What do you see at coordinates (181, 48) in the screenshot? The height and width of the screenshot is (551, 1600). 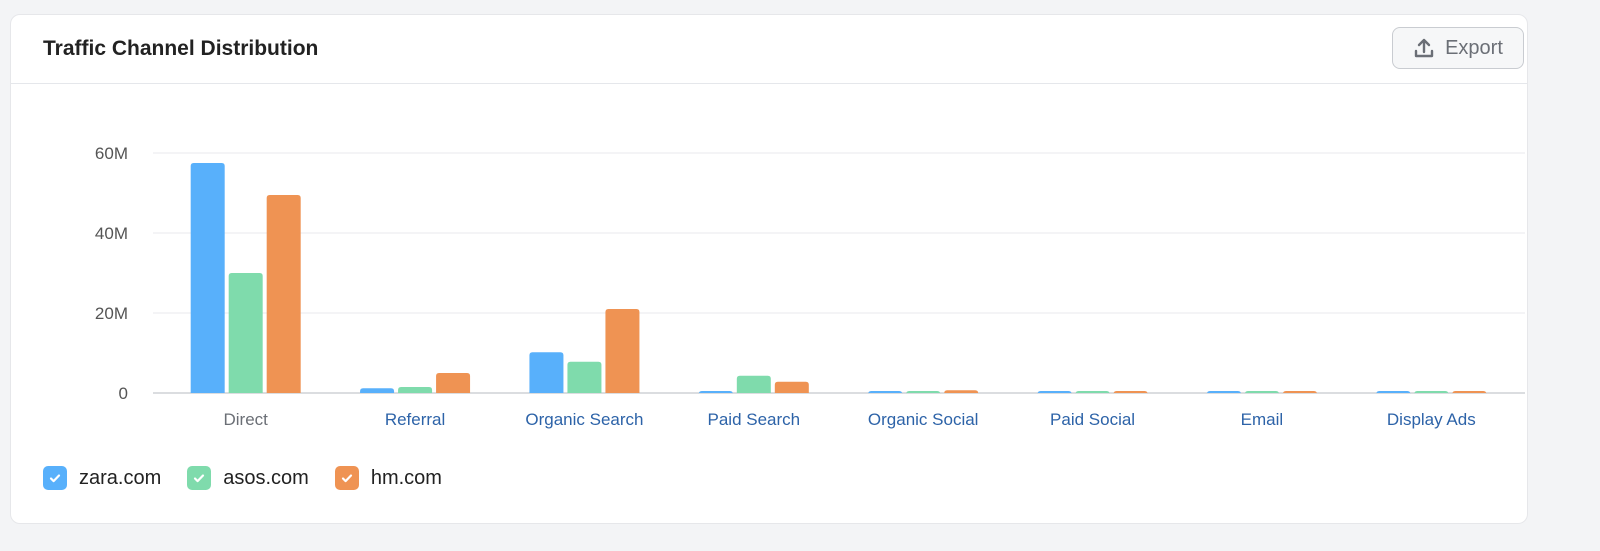 I see `card-title: Traffic Channel Distribution` at bounding box center [181, 48].